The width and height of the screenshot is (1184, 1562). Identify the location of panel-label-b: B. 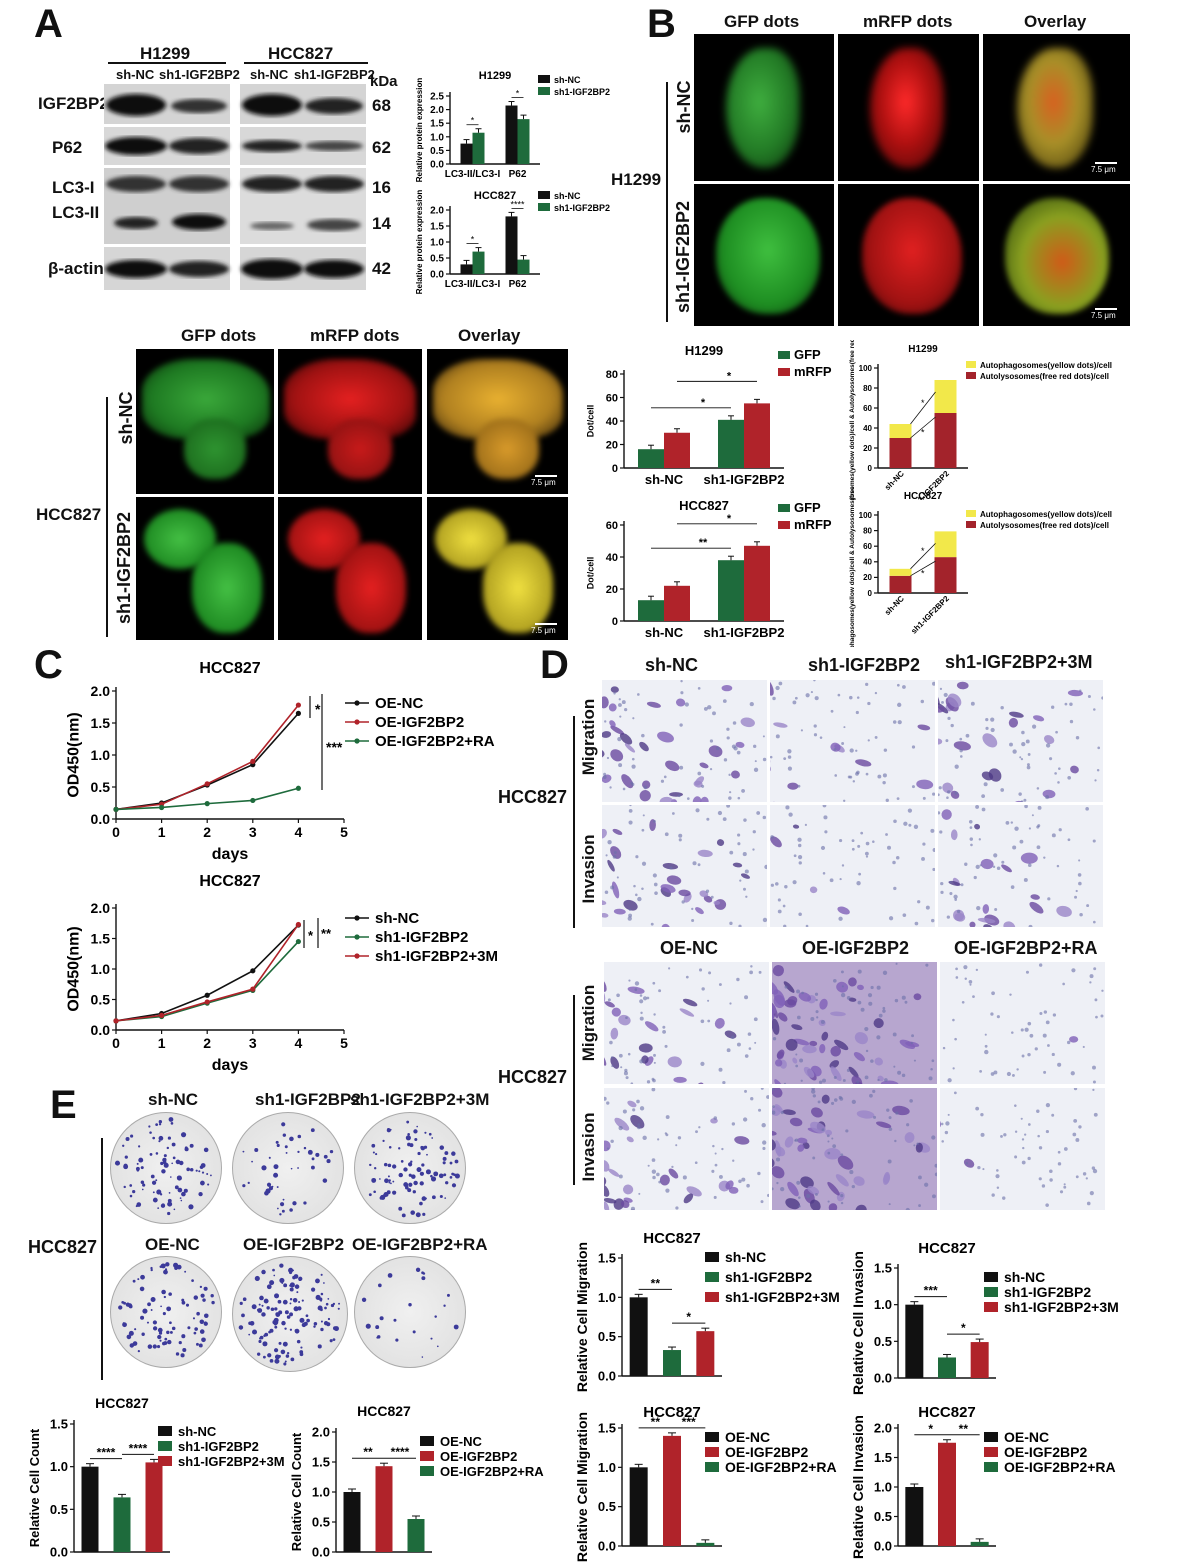
(661, 24).